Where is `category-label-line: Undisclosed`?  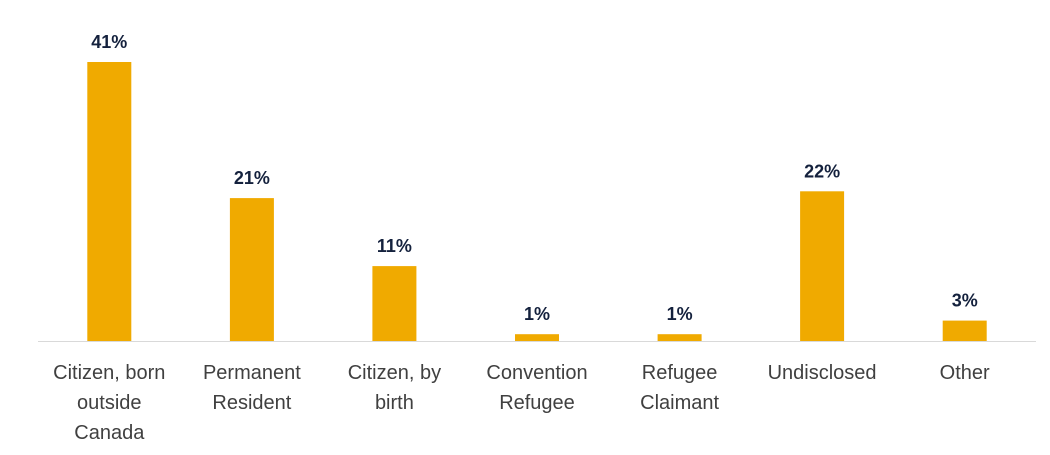
category-label-line: Undisclosed is located at coordinates (822, 373).